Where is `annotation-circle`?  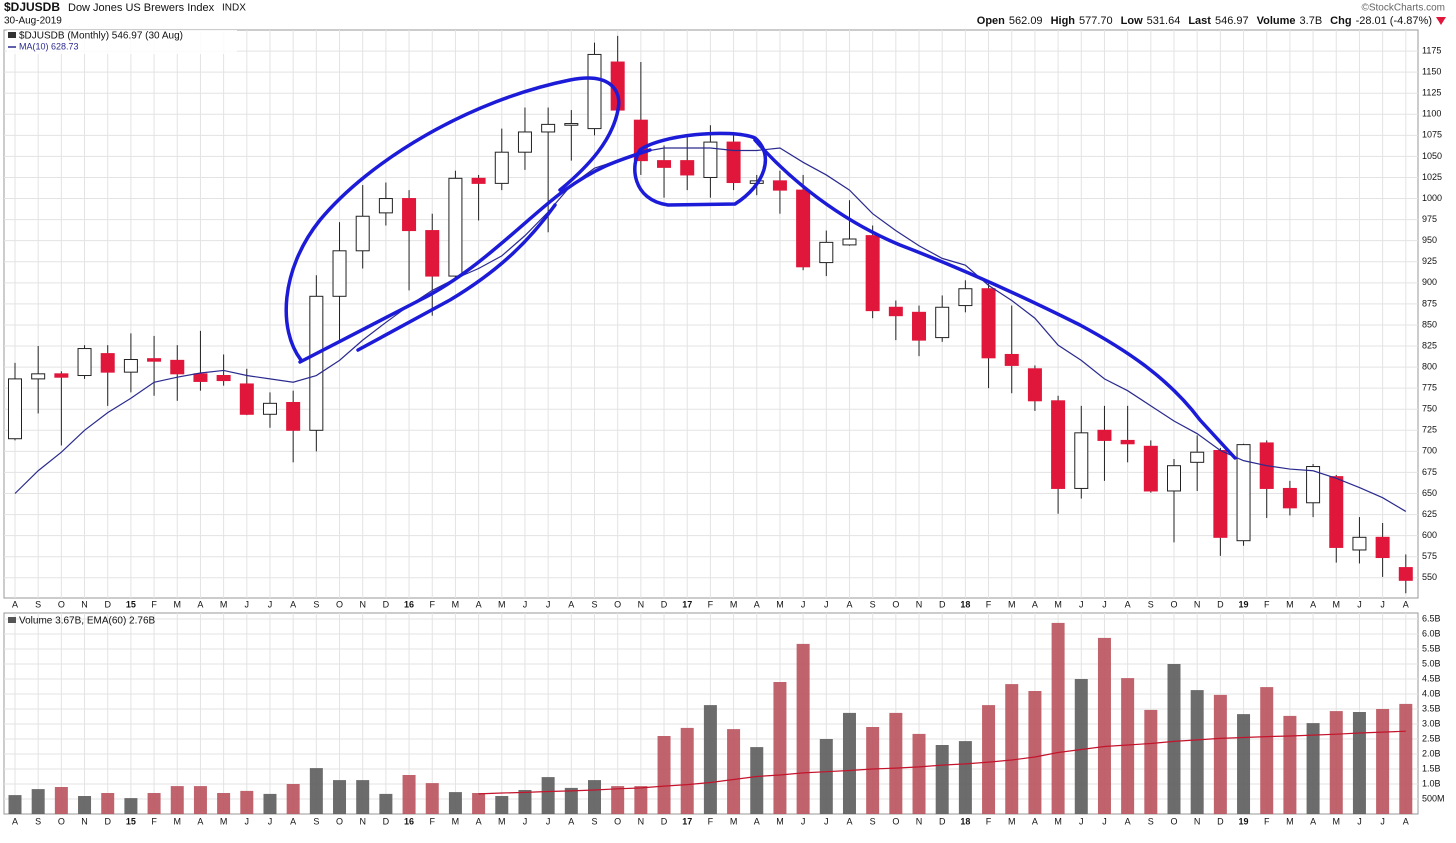
annotation-circle is located at coordinates (700, 169).